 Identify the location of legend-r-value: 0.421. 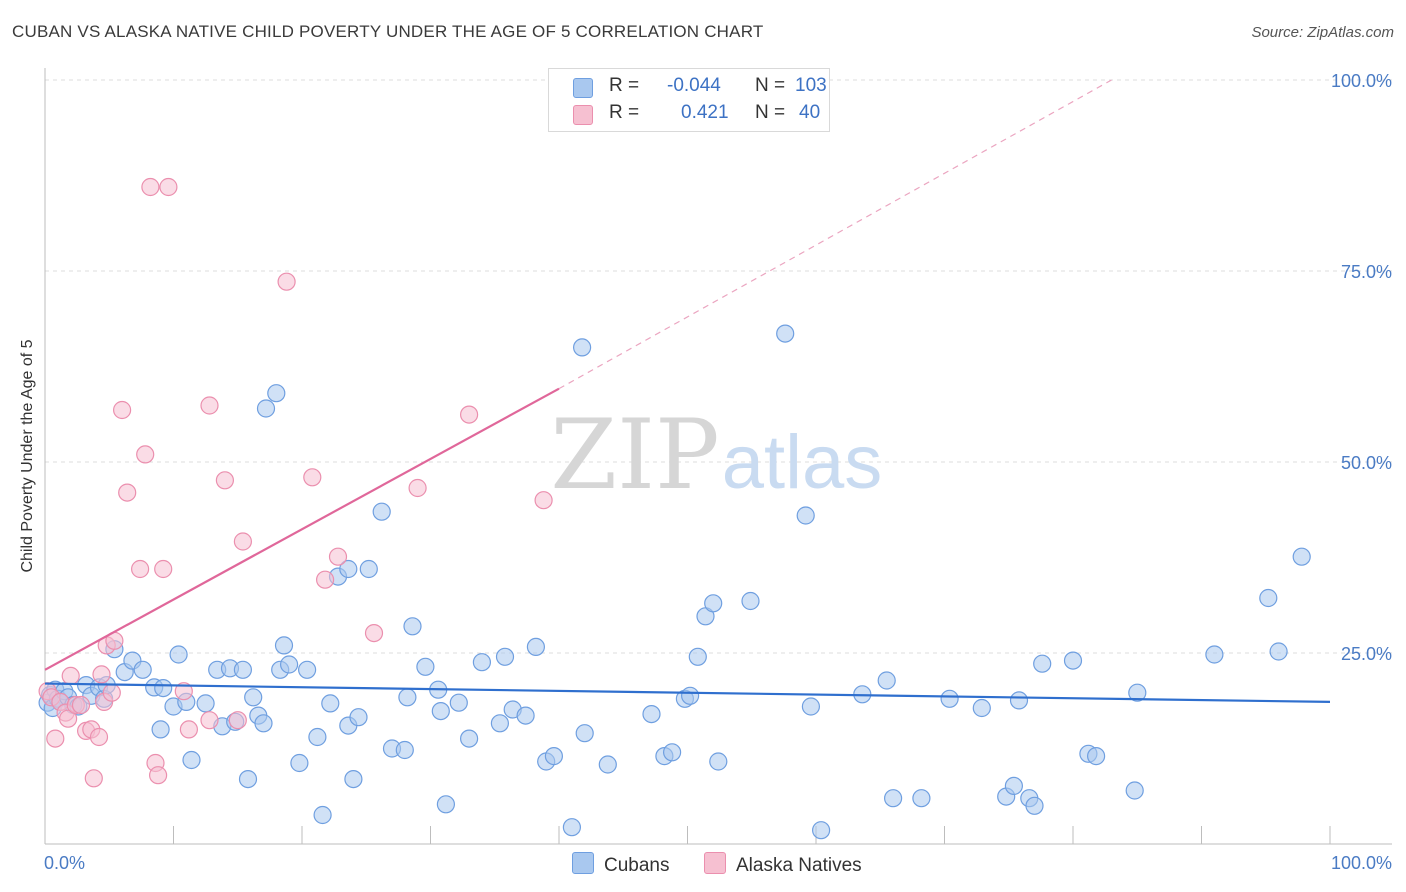
(705, 112).